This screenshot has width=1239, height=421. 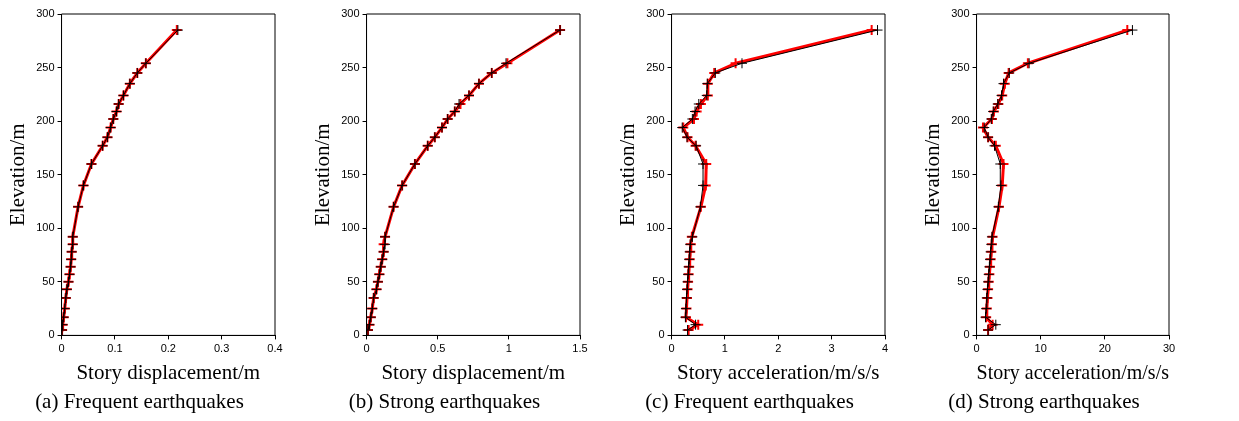 I want to click on x-tick-label: 1.5, so click(x=580, y=348).